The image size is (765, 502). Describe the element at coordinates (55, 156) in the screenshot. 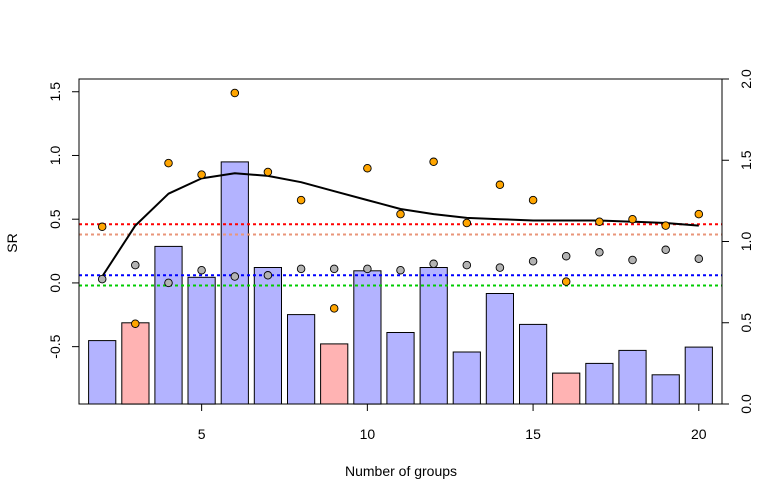

I see `left-axis-tick-label: 1.0` at that location.